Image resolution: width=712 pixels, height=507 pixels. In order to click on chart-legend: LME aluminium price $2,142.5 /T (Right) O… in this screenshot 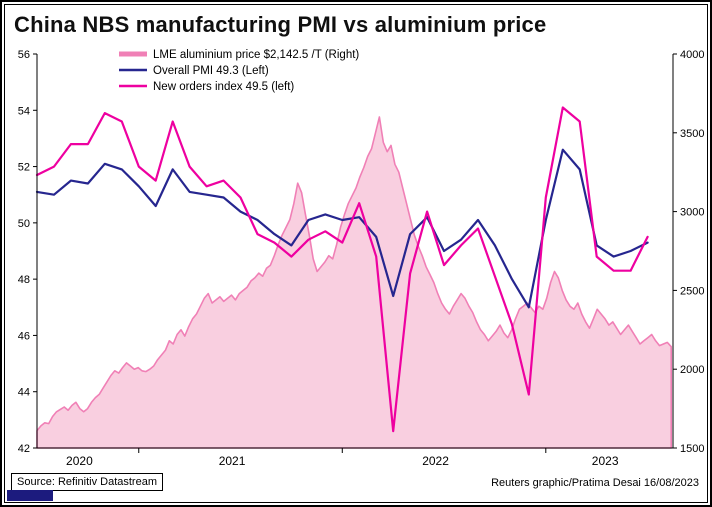, I will do `click(239, 71)`.